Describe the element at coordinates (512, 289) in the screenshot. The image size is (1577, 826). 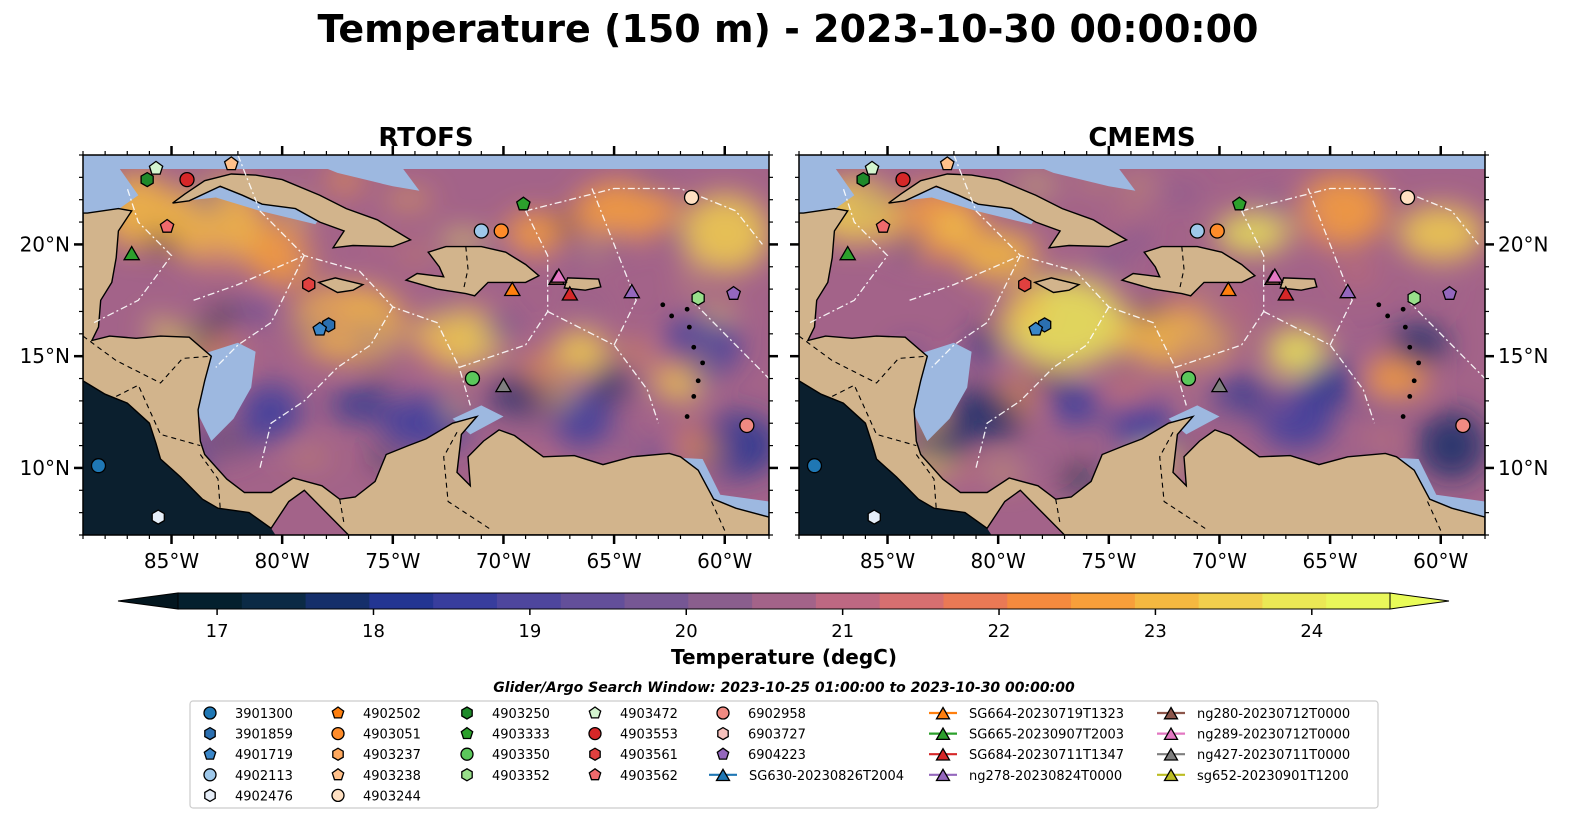
I see `marker-sg664-20230719t1323` at that location.